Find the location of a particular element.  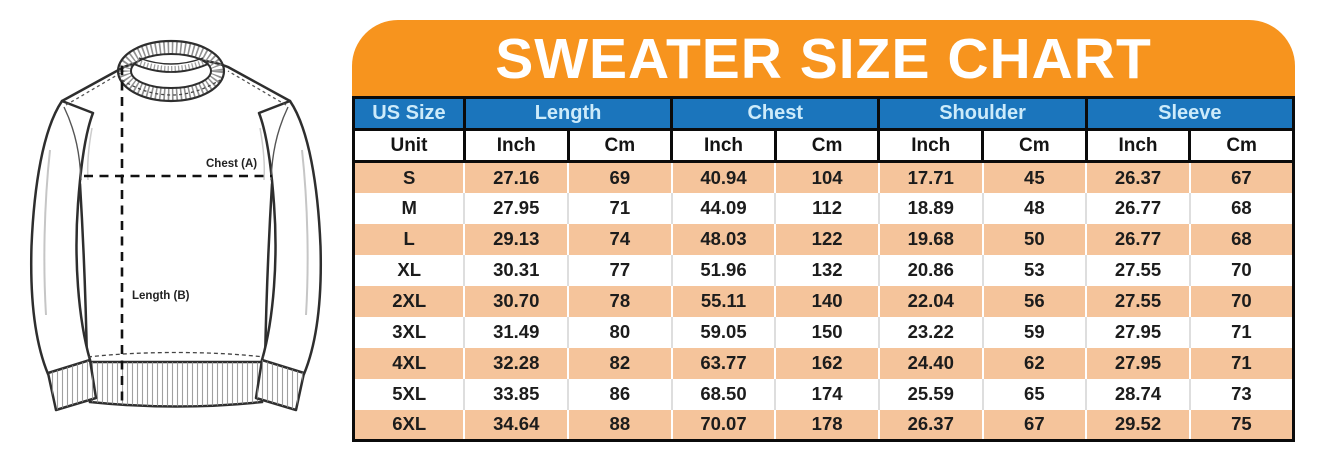

size-cell: 4XL is located at coordinates (409, 363).